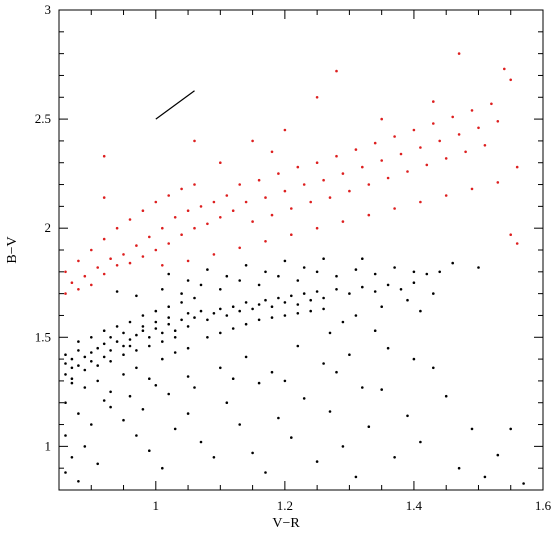 The height and width of the screenshot is (538, 560). What do you see at coordinates (48, 9) in the screenshot?
I see `y-tick-label: 3` at bounding box center [48, 9].